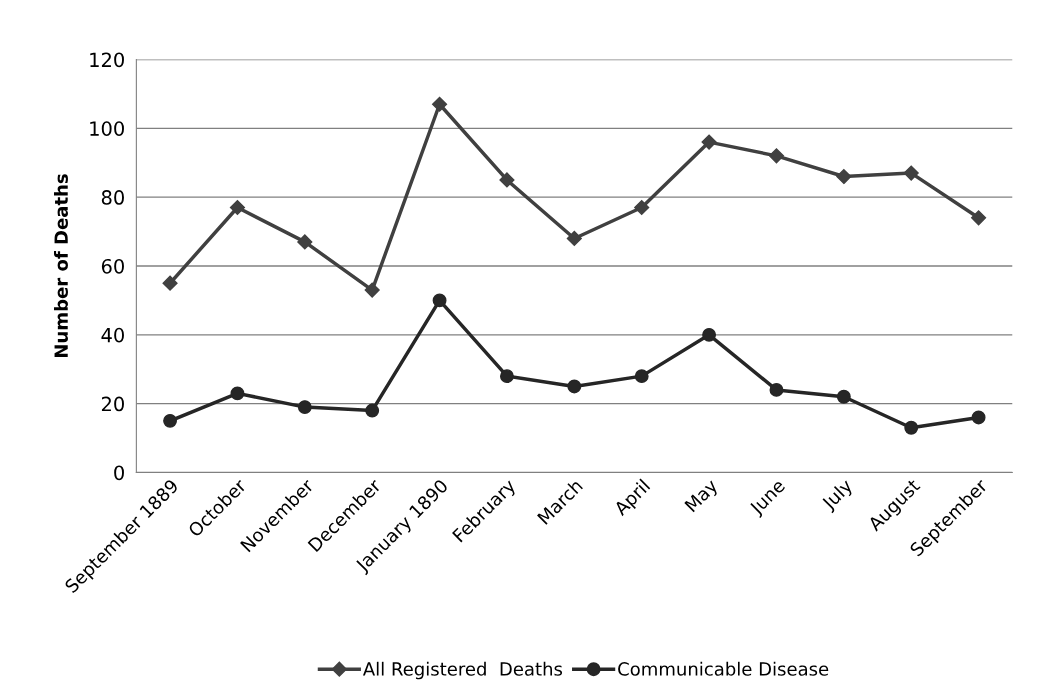  Describe the element at coordinates (112, 335) in the screenshot. I see `y-tick-label: 40` at that location.